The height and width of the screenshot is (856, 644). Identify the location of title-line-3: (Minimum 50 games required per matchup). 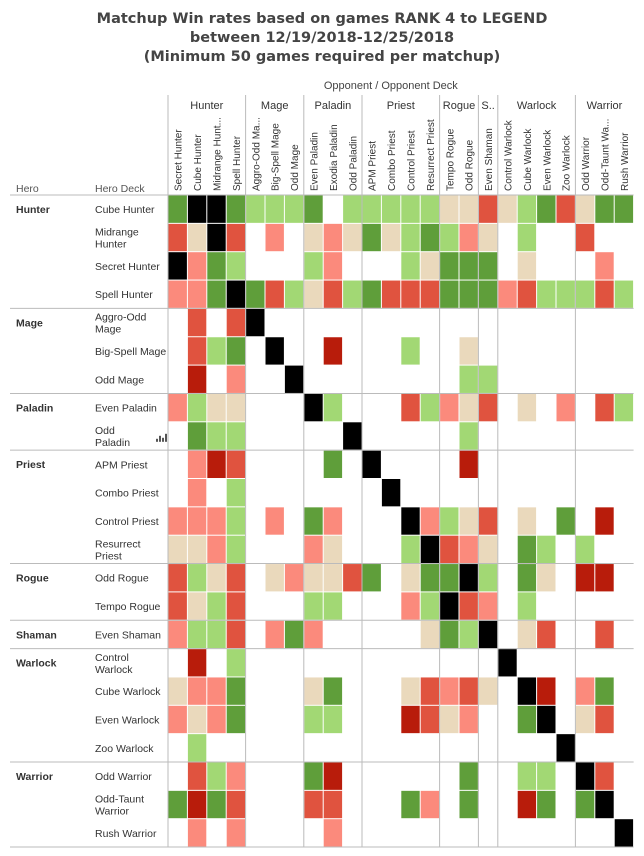
(322, 57).